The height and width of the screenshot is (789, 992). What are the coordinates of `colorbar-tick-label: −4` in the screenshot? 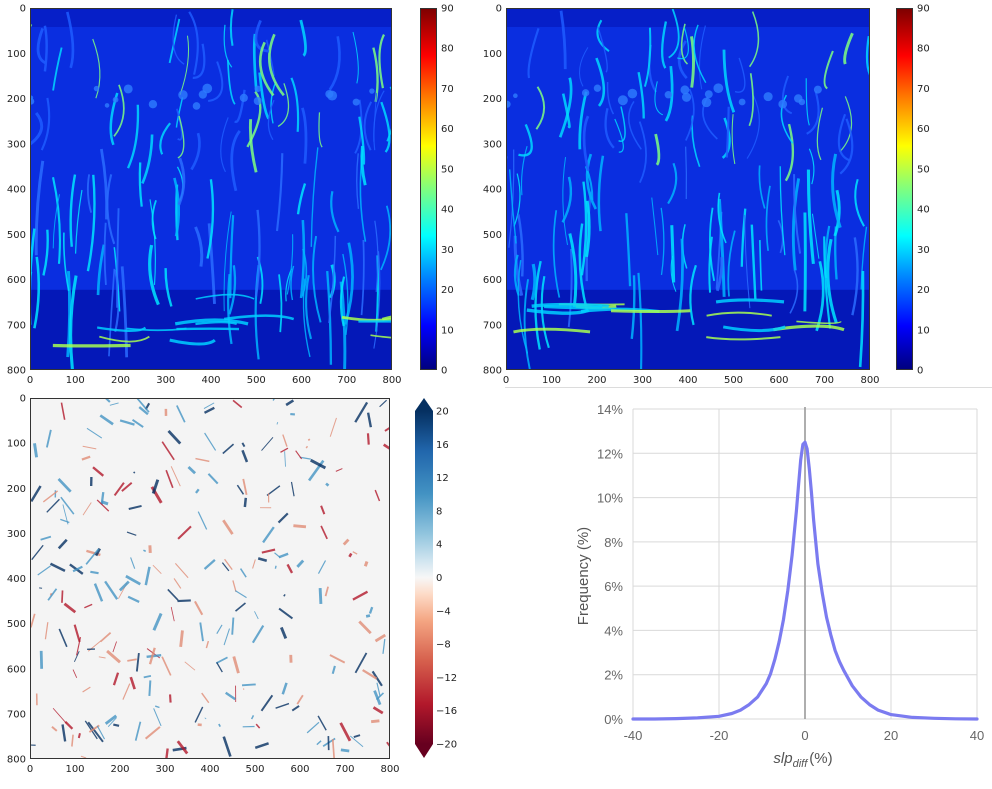 It's located at (443, 611).